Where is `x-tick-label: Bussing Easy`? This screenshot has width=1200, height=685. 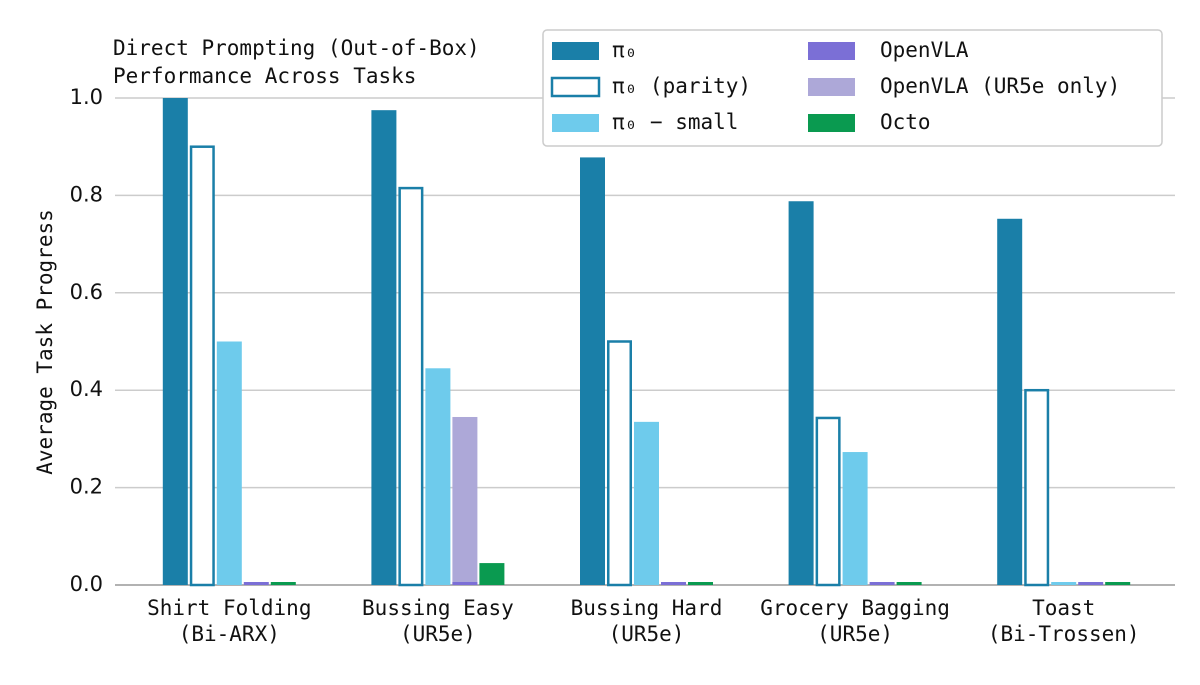
x-tick-label: Bussing Easy is located at coordinates (438, 608).